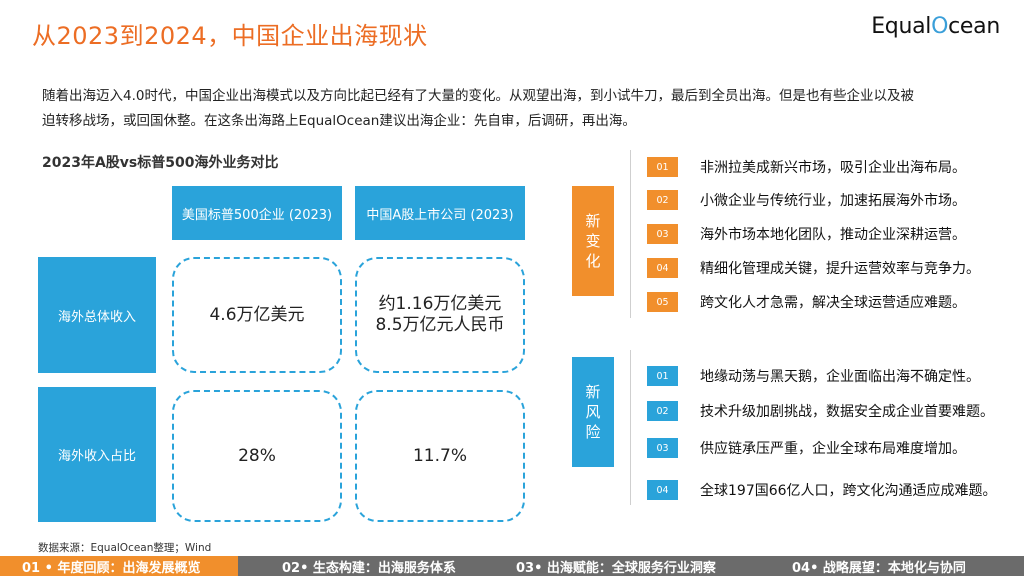 This screenshot has width=1024, height=576. I want to click on new-changes-divider, so click(630, 234).